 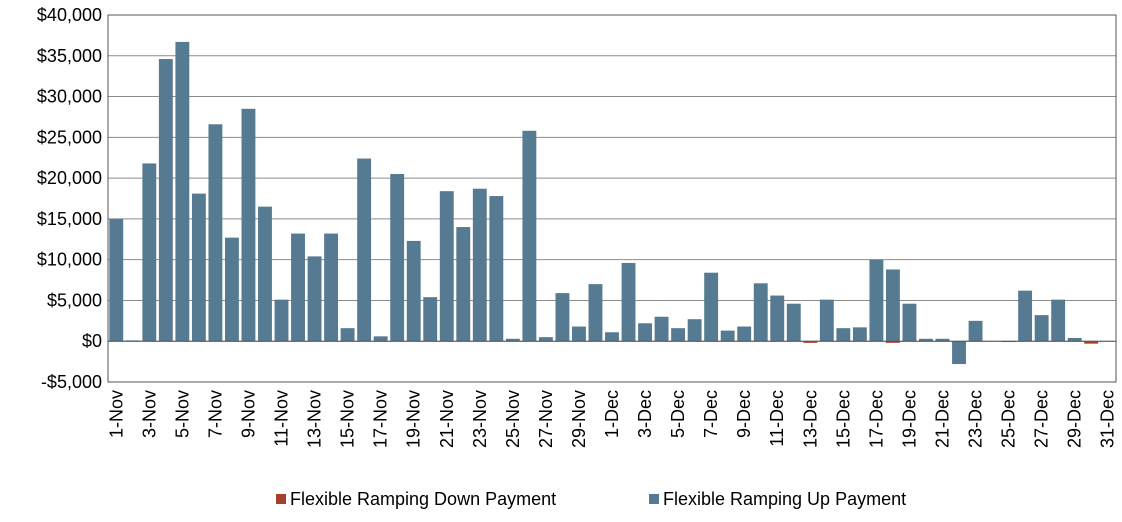 I want to click on y-tick-label: $40,000, so click(x=69, y=15).